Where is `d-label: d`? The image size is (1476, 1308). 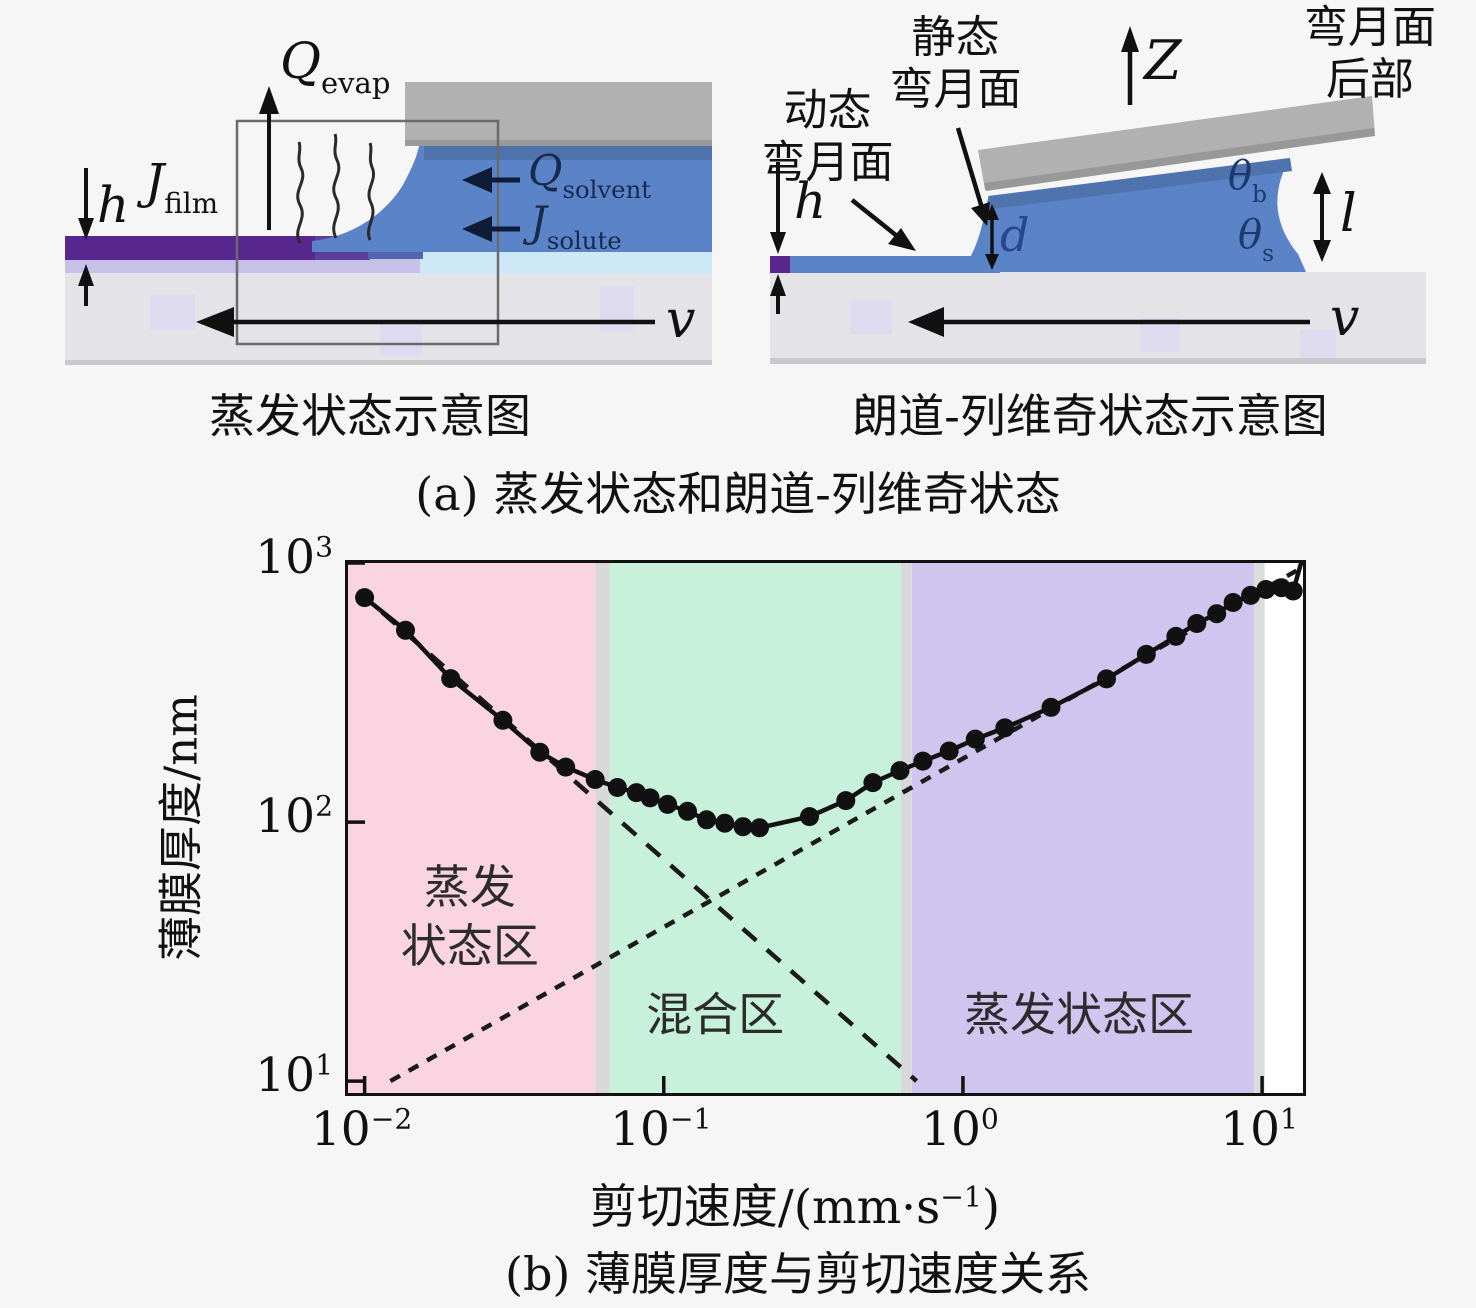
d-label: d is located at coordinates (1015, 235).